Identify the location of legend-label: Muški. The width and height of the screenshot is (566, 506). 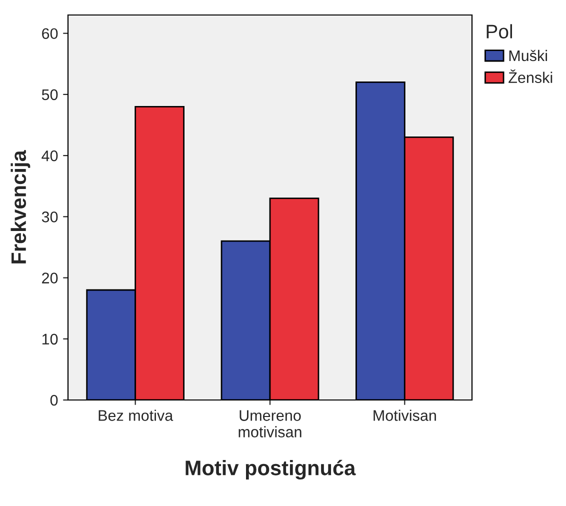
(528, 56).